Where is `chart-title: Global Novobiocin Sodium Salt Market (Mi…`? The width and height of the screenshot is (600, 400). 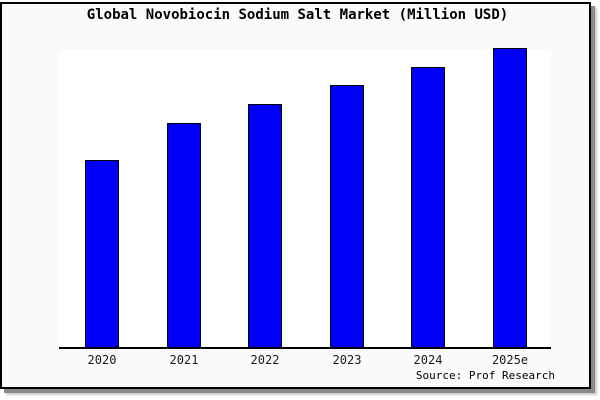 chart-title: Global Novobiocin Sodium Salt Market (Mi… is located at coordinates (297, 15).